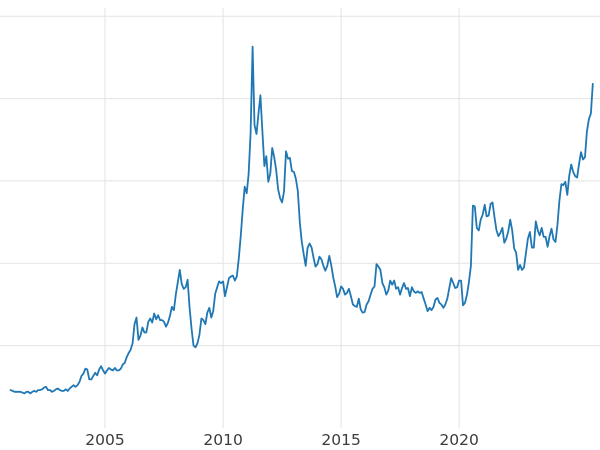 Image resolution: width=600 pixels, height=450 pixels. What do you see at coordinates (458, 440) in the screenshot?
I see `x-tick-label: 2020` at bounding box center [458, 440].